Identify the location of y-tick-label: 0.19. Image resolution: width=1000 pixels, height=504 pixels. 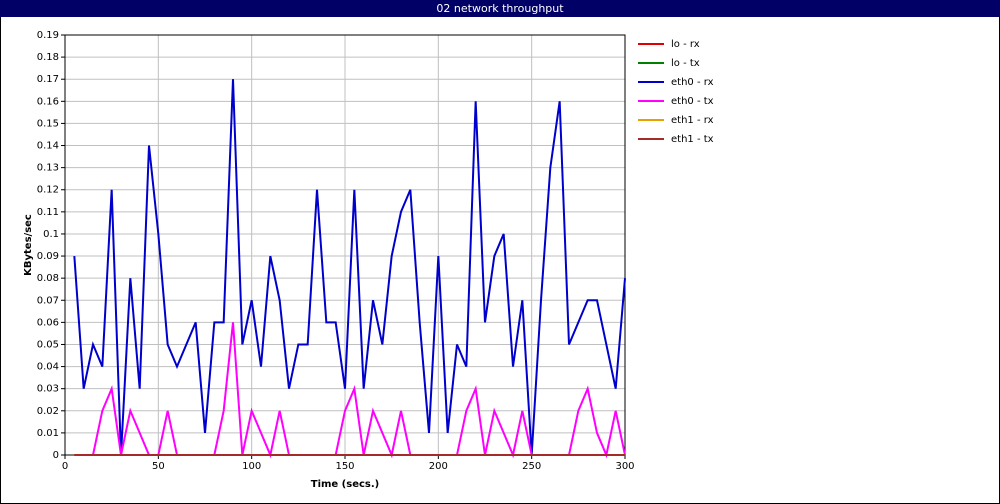
(48, 35).